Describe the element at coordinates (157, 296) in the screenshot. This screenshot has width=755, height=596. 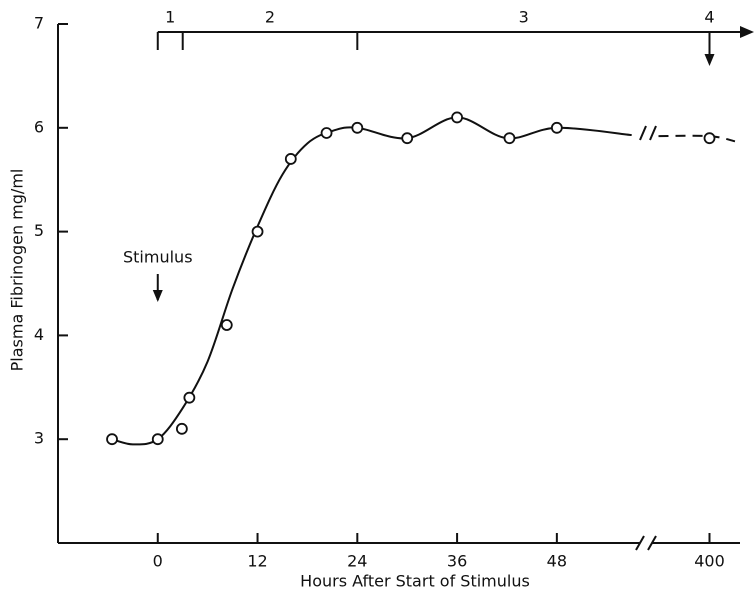
I see `annotation-arrowhead` at that location.